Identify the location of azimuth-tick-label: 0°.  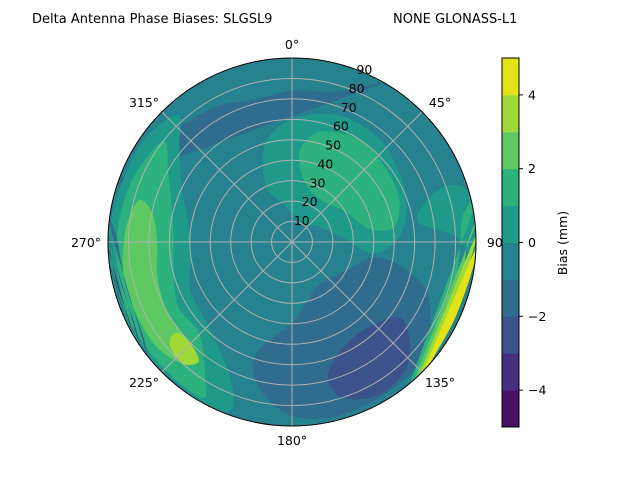
(292, 44).